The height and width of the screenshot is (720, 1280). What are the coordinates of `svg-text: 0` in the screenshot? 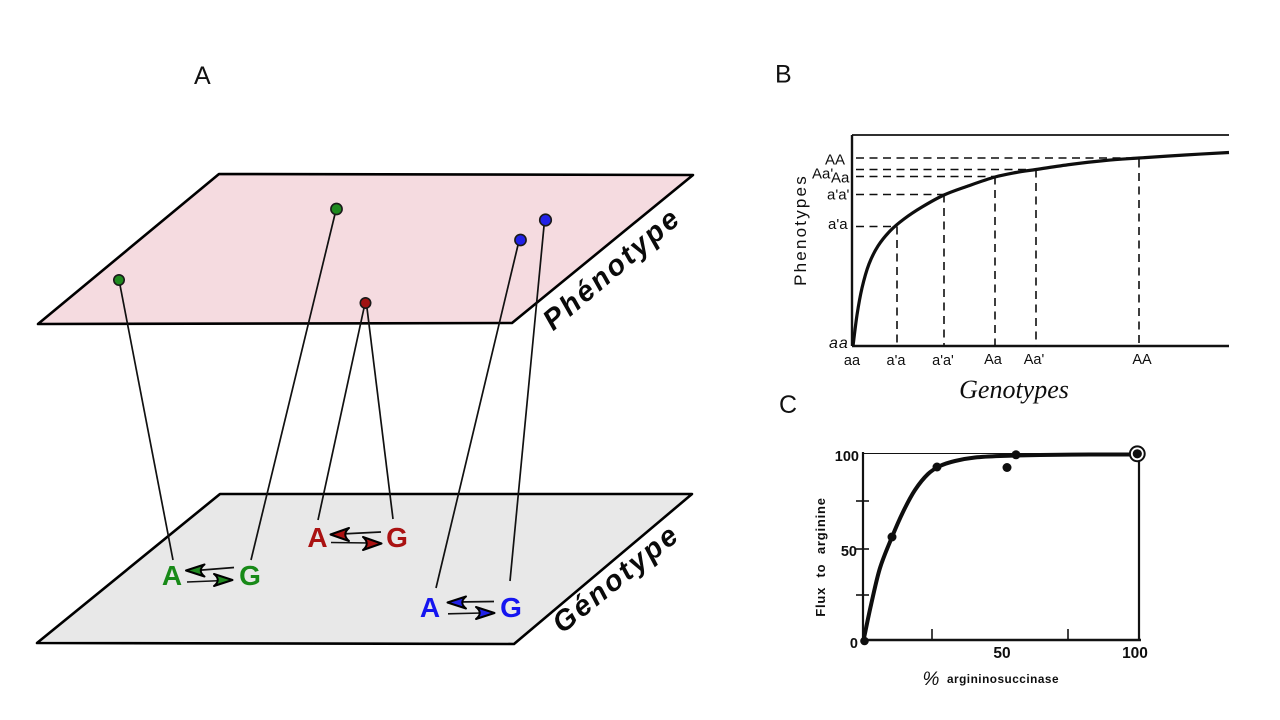 It's located at (854, 644).